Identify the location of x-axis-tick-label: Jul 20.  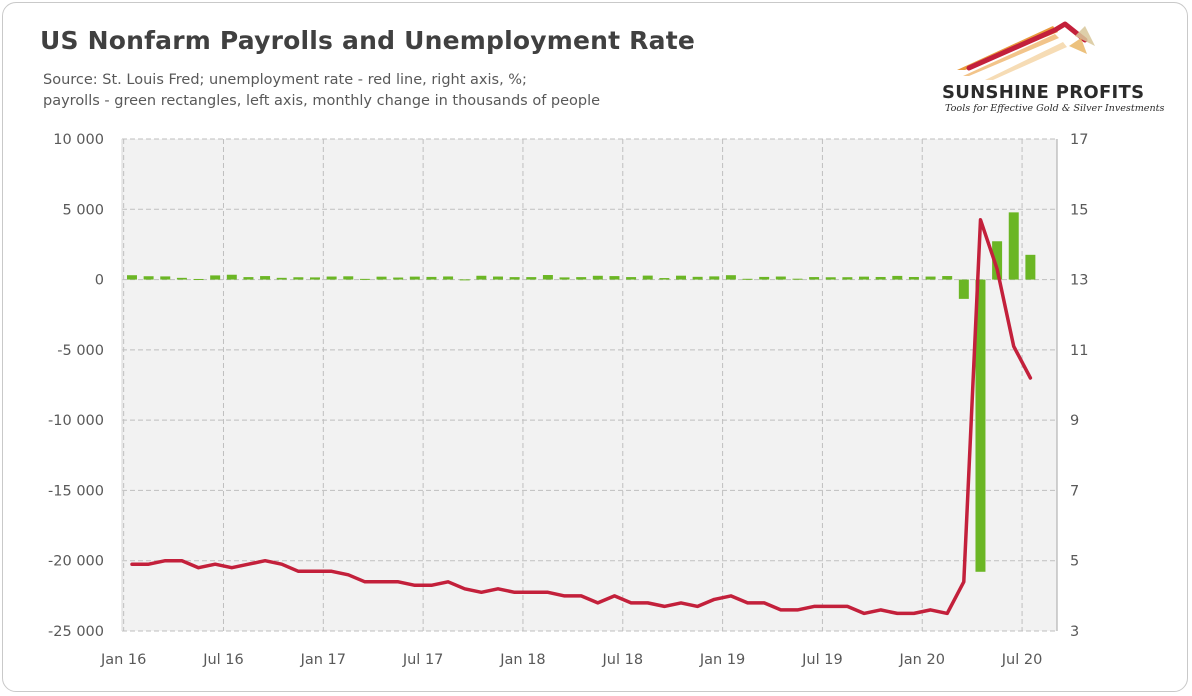
(1022, 660).